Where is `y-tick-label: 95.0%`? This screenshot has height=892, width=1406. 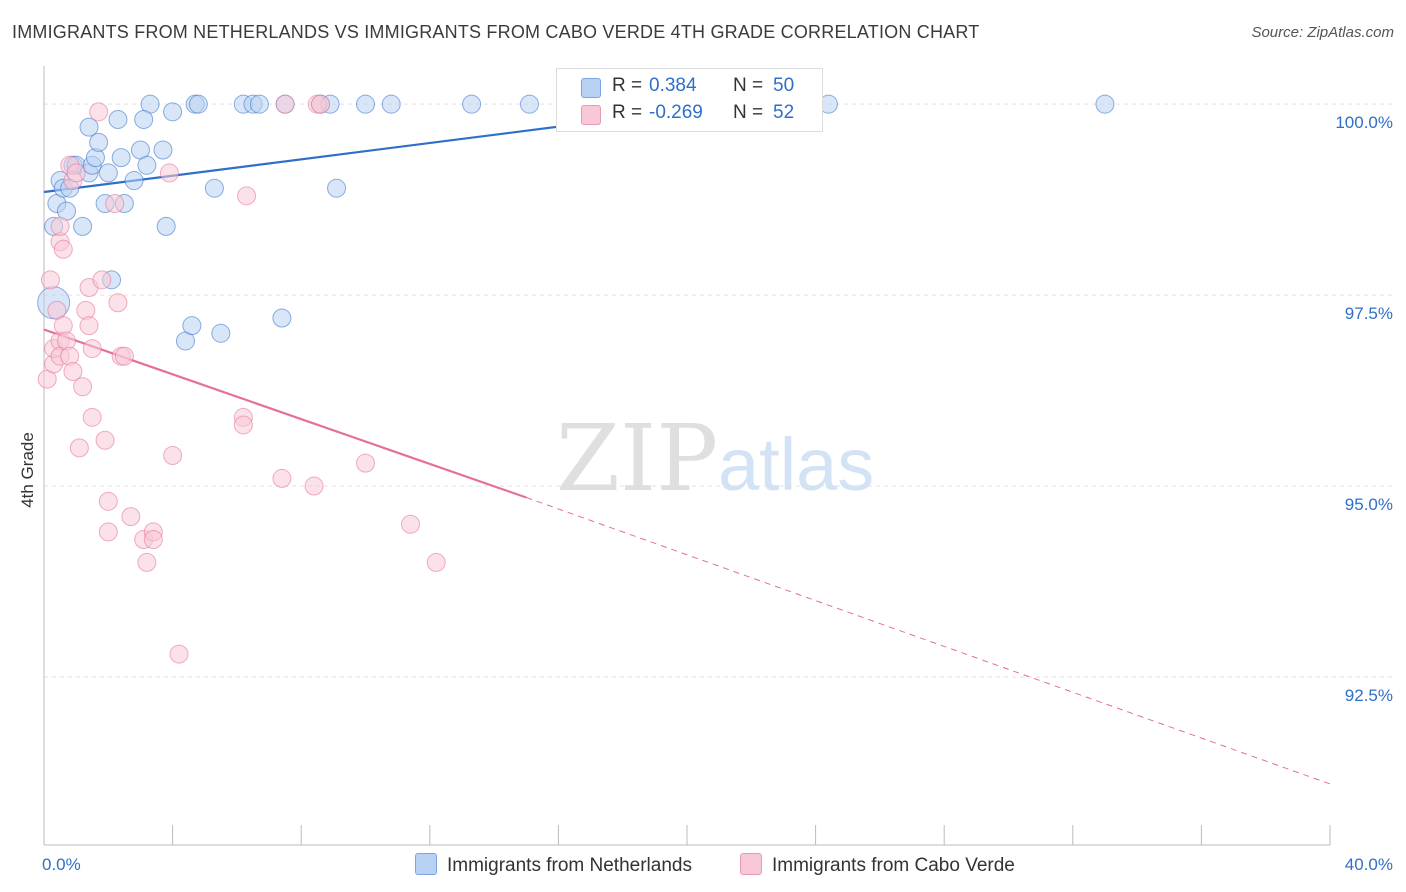
y-tick-label: 95.0% is located at coordinates (1369, 504).